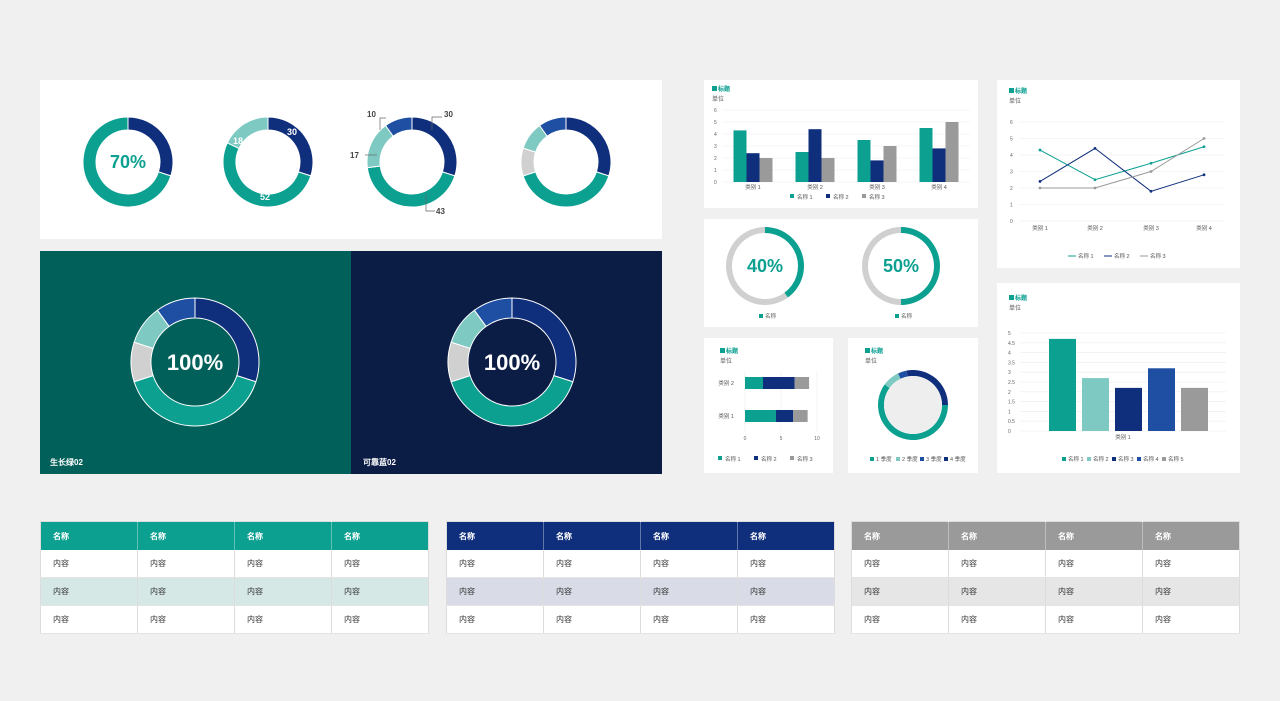 The width and height of the screenshot is (1280, 701). I want to click on line-chart-ytick-0: 0, so click(1011, 222).